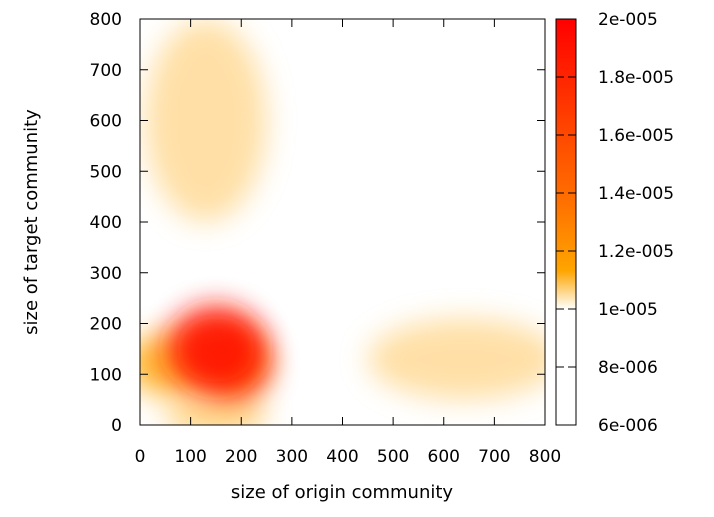 The height and width of the screenshot is (517, 714). What do you see at coordinates (628, 310) in the screenshot?
I see `colorbar-tick-label: 1e-005` at bounding box center [628, 310].